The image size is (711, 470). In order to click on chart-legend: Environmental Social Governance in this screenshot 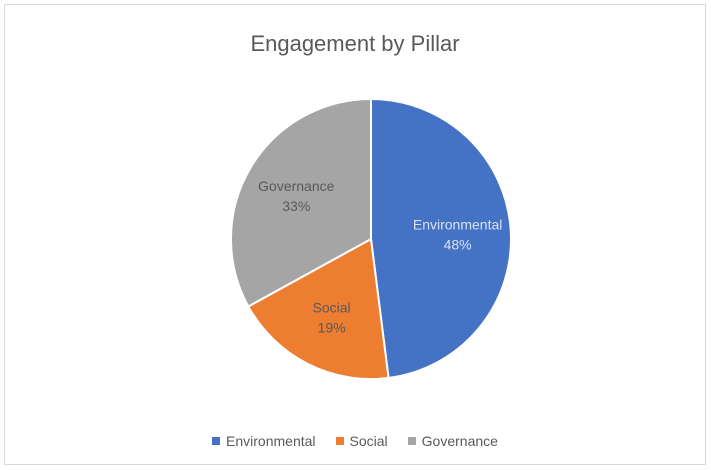, I will do `click(355, 441)`.